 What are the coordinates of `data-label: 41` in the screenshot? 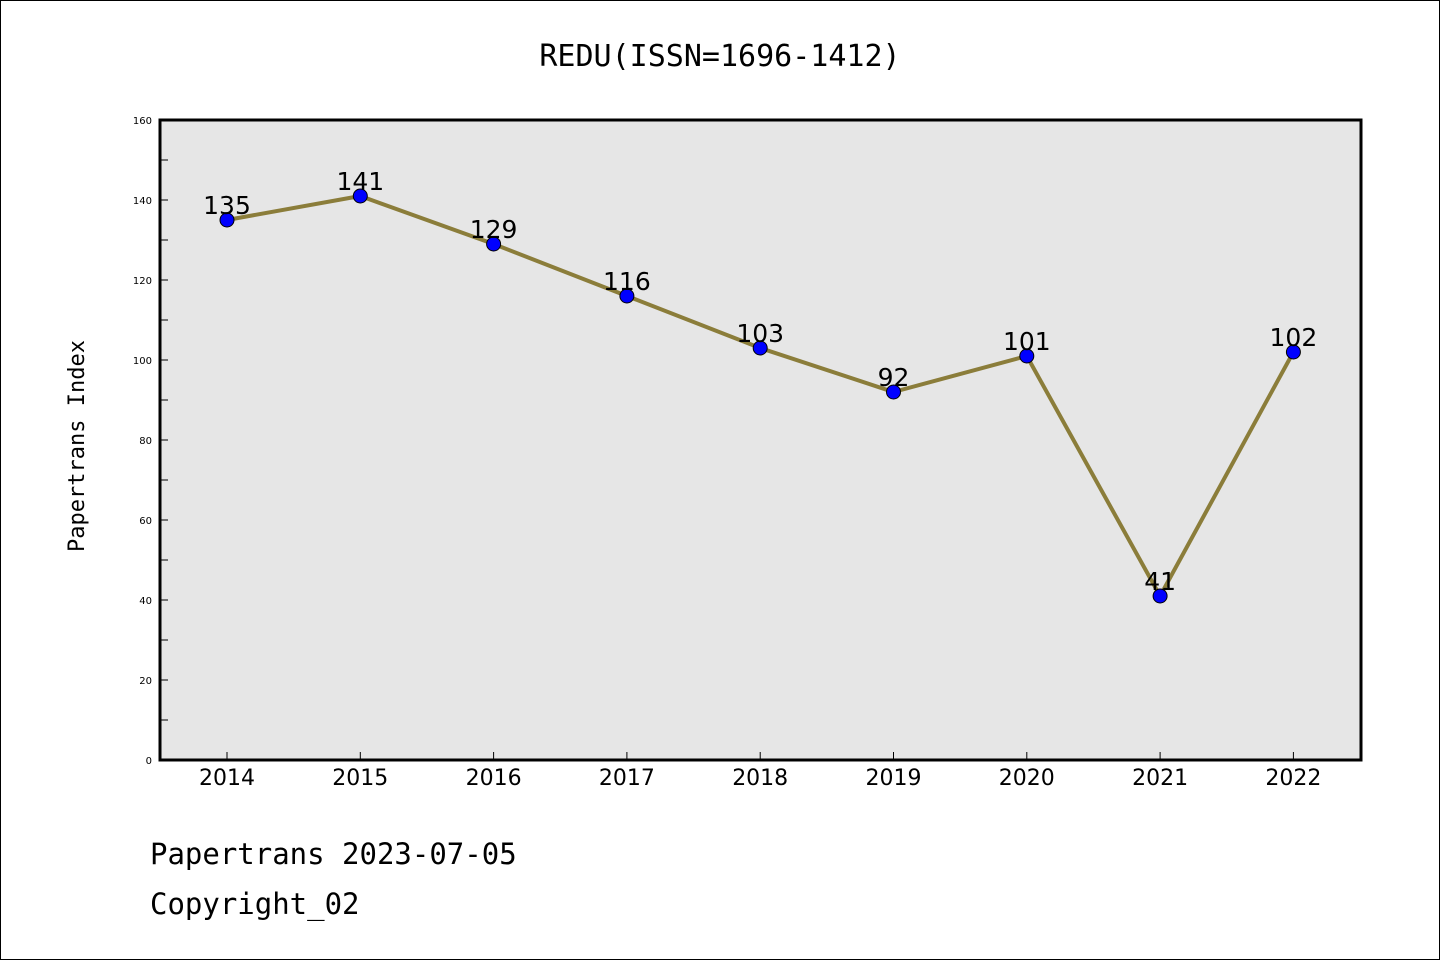 It's located at (1160, 581).